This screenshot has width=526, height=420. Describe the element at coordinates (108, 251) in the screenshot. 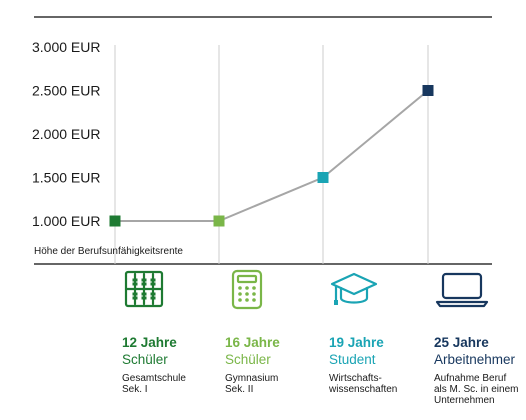

I see `y-axis-caption: Höhe der Berufsunfähigkeitsrente` at that location.